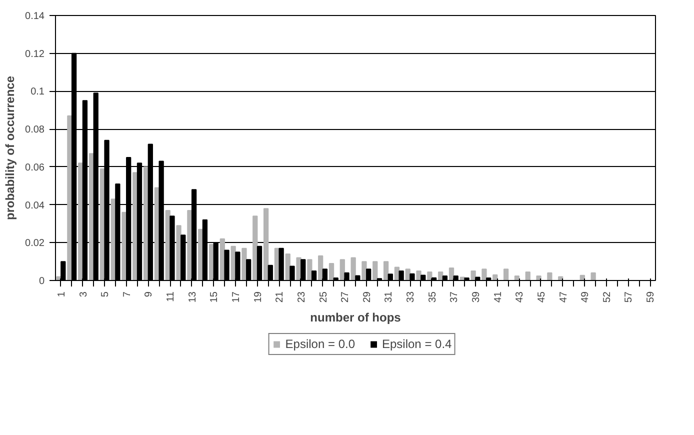 The height and width of the screenshot is (435, 694). Describe the element at coordinates (629, 297) in the screenshot. I see `x-tick-label: 57` at that location.